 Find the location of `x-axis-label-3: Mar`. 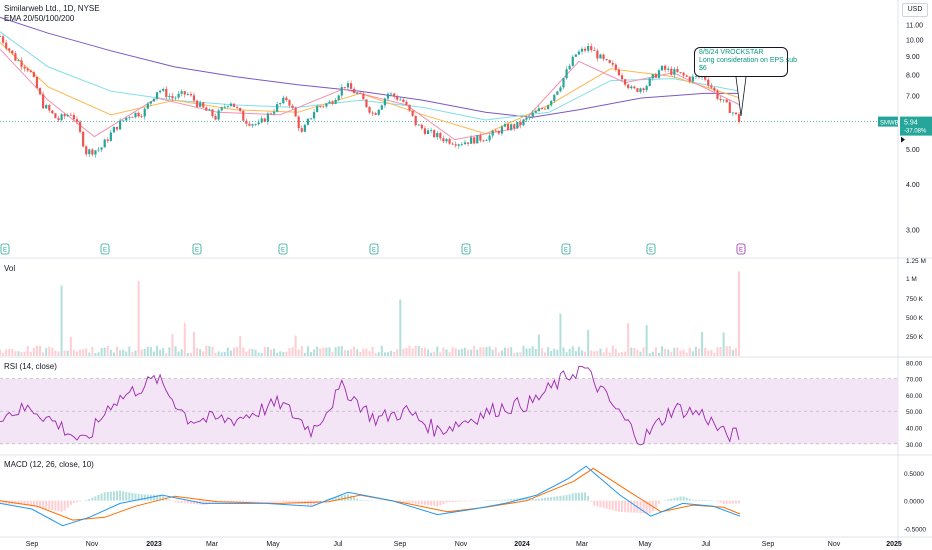

x-axis-label-3: Mar is located at coordinates (212, 544).